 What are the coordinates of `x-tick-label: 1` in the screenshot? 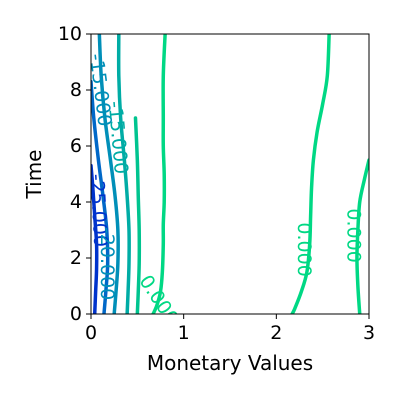 It's located at (184, 333).